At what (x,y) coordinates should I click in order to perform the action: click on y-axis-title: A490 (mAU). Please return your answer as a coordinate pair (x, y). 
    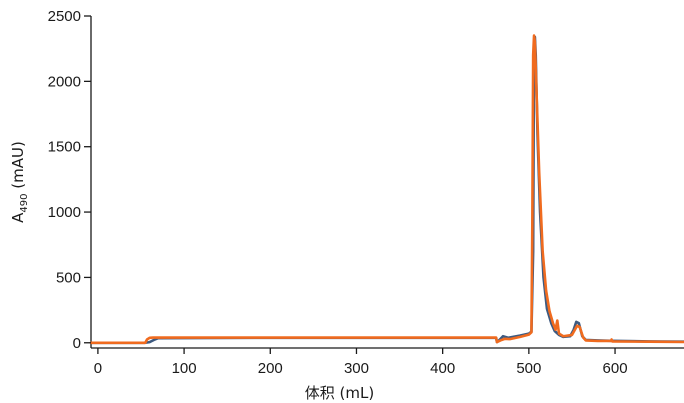
    Looking at the image, I should click on (19, 182).